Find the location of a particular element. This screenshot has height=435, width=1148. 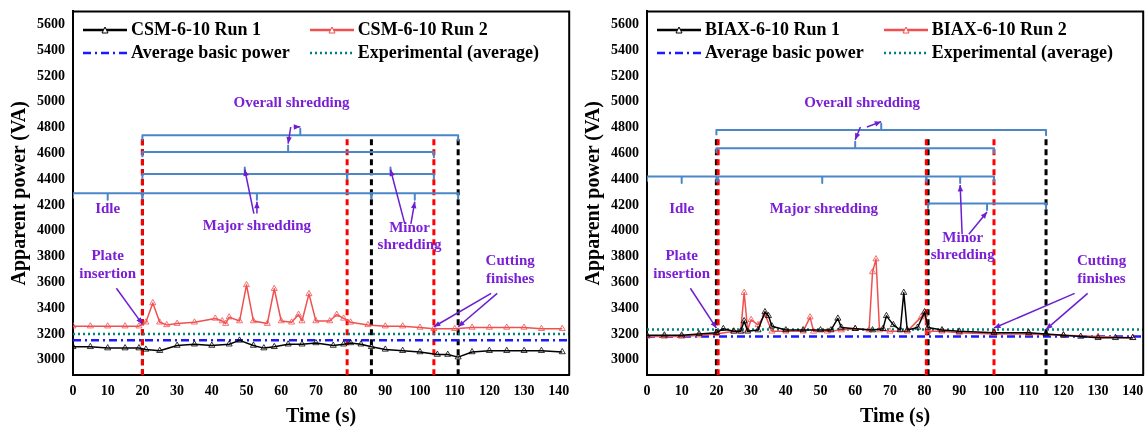

legend-label: BIAX-6-10 Run 1 is located at coordinates (773, 30).